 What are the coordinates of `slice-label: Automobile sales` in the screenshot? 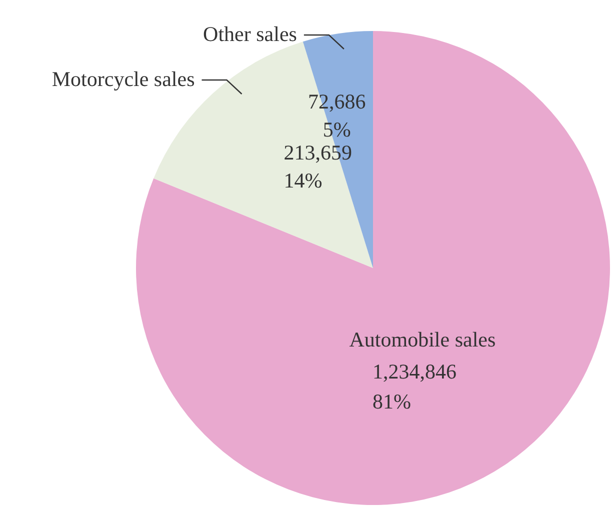 It's located at (422, 340).